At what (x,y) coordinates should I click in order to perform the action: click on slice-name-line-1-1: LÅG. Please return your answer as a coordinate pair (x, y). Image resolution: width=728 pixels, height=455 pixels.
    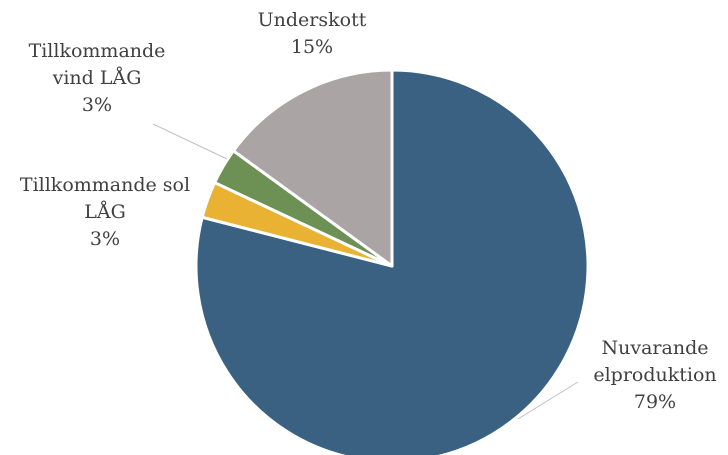
    Looking at the image, I should click on (105, 212).